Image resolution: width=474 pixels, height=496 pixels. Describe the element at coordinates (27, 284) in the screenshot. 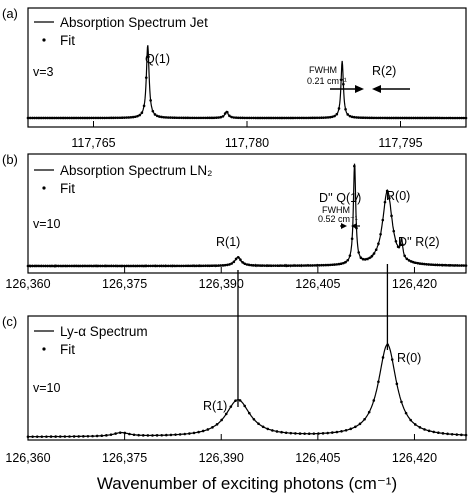

I see `x-tick-label: 126,360` at that location.